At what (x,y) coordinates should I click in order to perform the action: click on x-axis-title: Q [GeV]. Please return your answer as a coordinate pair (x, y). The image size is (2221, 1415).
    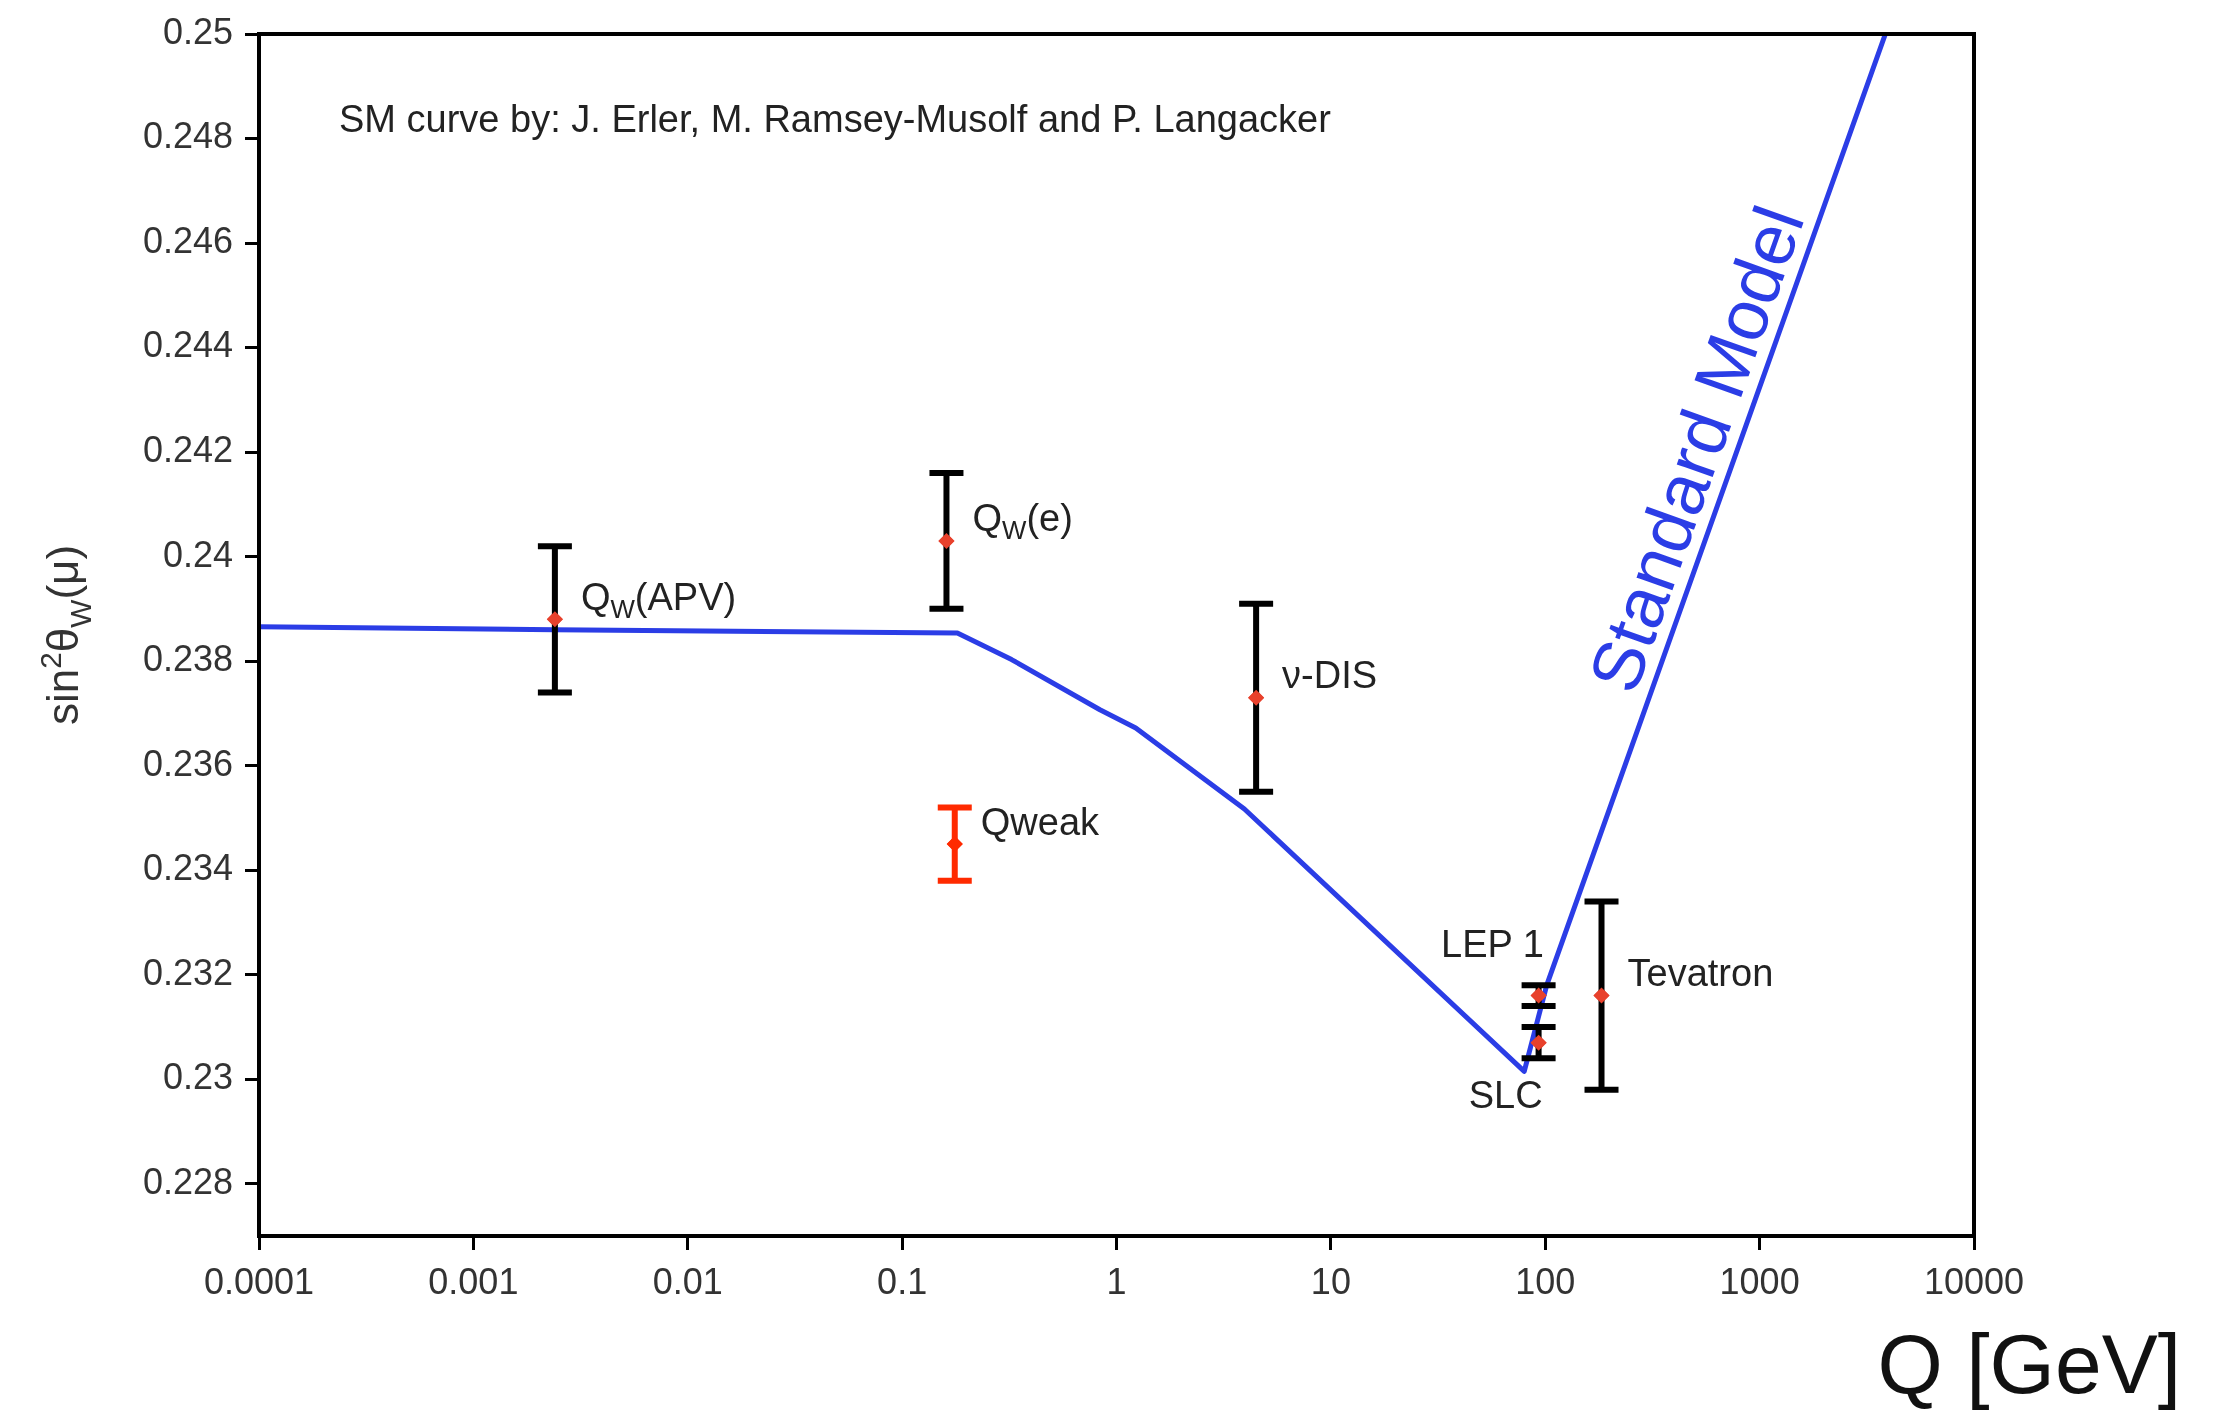
    Looking at the image, I should click on (2029, 1364).